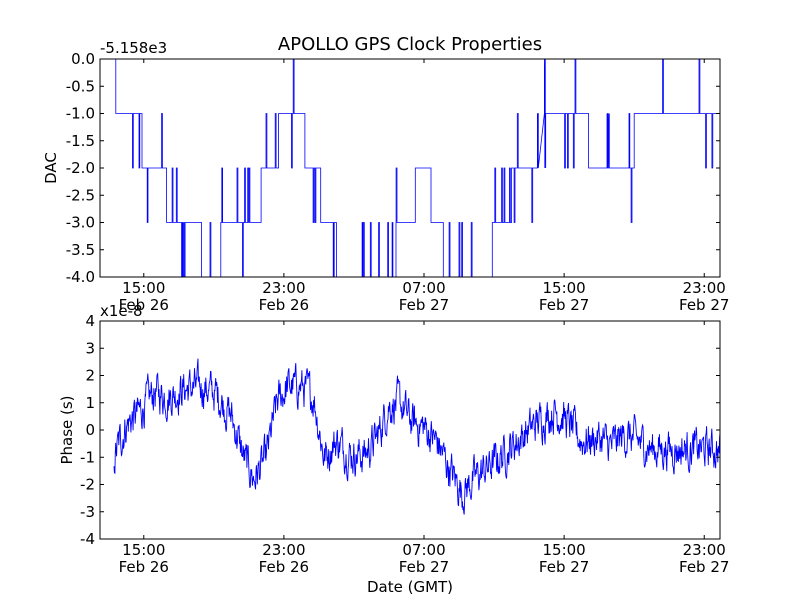  What do you see at coordinates (410, 44) in the screenshot?
I see `chart-title: APOLLO GPS Clock Properties` at bounding box center [410, 44].